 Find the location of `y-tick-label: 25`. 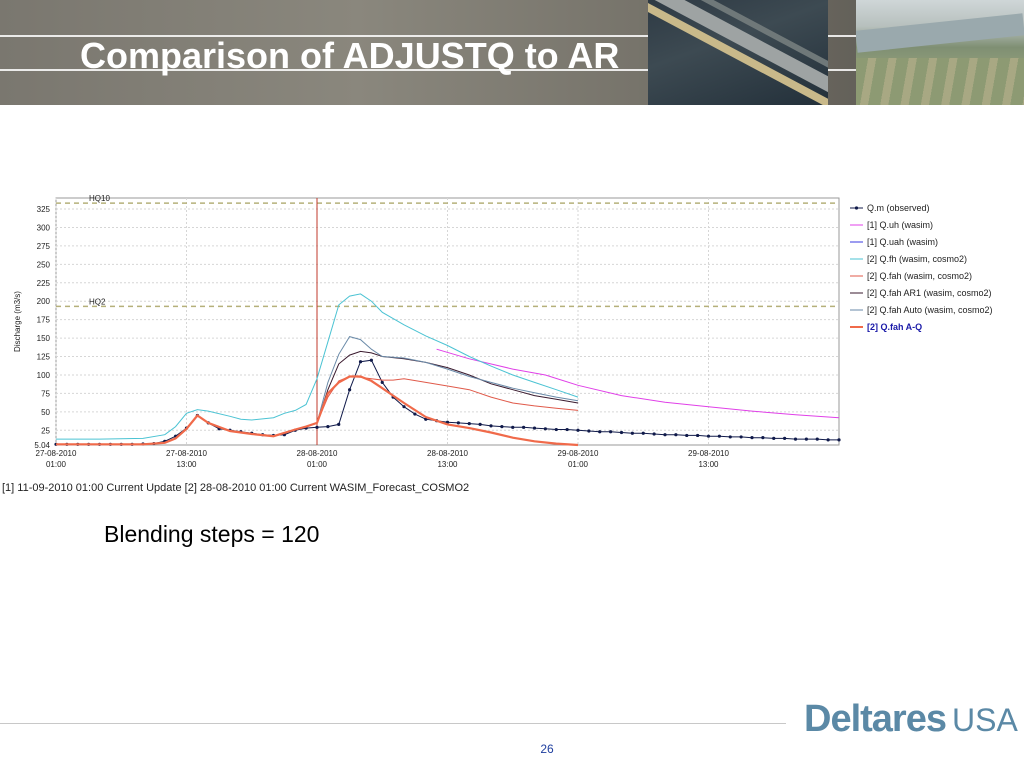

y-tick-label: 25 is located at coordinates (45, 430).